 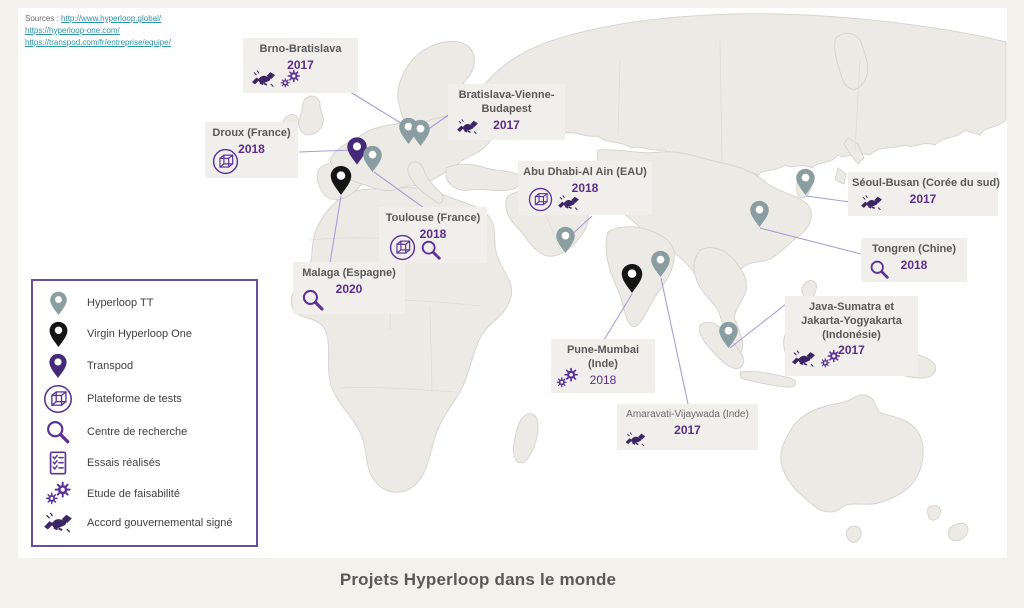 I want to click on project-title: Pune-Mumbai (Inde), so click(x=603, y=357).